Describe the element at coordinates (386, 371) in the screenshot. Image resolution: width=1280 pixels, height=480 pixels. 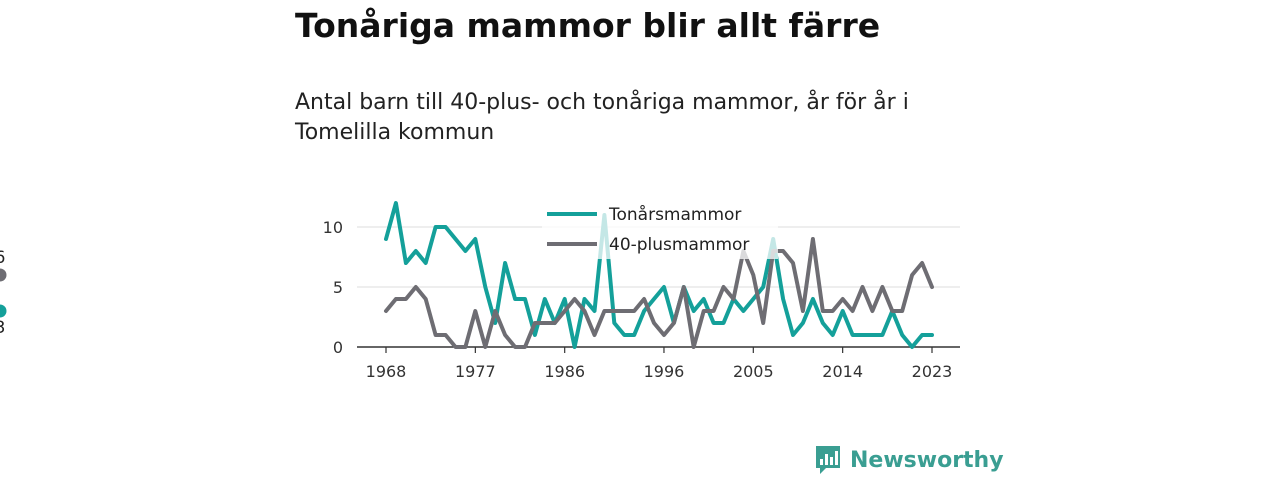
I see `x-tick-label: 1968` at that location.